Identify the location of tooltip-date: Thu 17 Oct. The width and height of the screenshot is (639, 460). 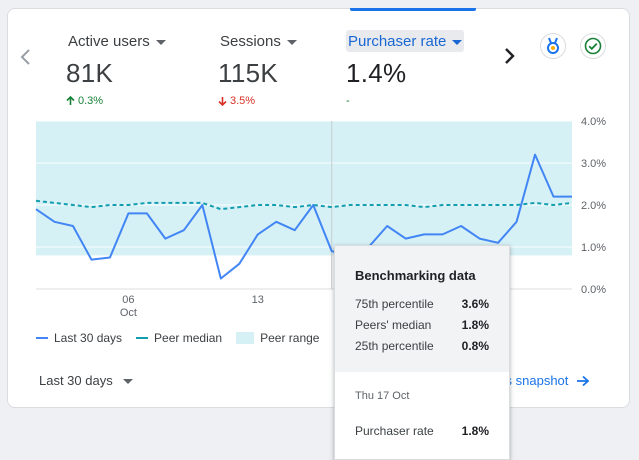
(422, 387).